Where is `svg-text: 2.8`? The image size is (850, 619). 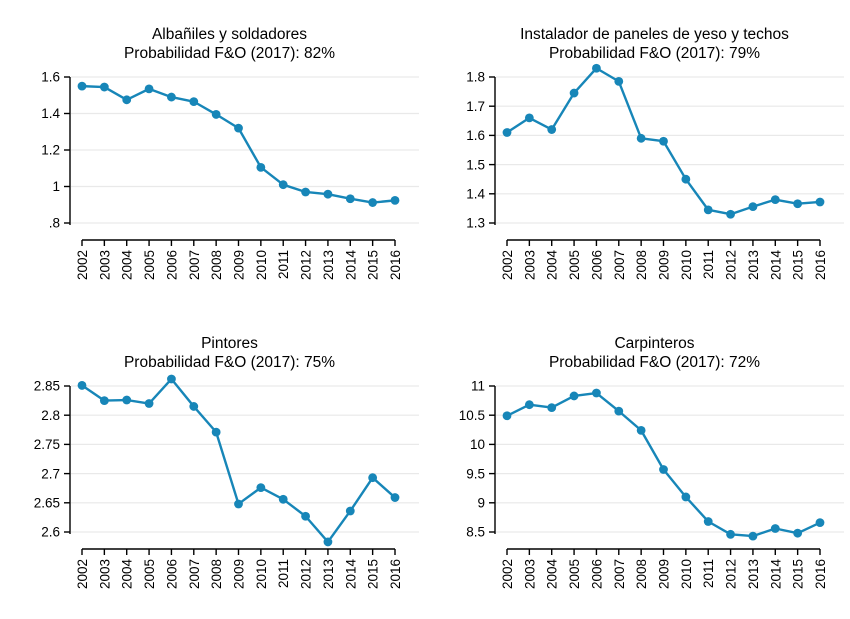 svg-text: 2.8 is located at coordinates (50, 415).